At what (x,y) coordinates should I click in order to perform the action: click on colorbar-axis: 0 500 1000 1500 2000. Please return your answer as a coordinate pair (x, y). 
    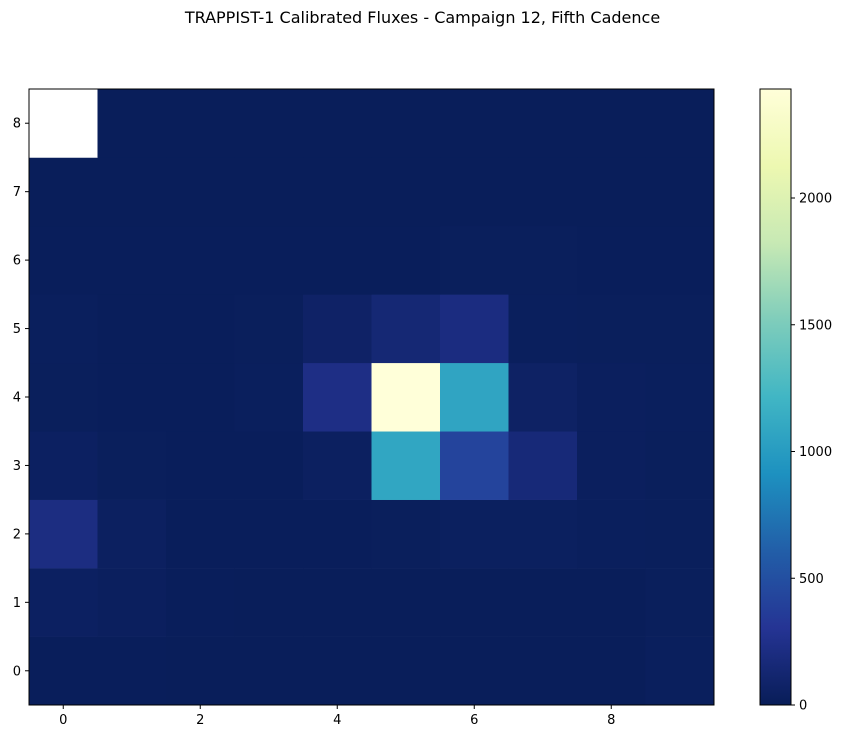
    Looking at the image, I should click on (811, 453).